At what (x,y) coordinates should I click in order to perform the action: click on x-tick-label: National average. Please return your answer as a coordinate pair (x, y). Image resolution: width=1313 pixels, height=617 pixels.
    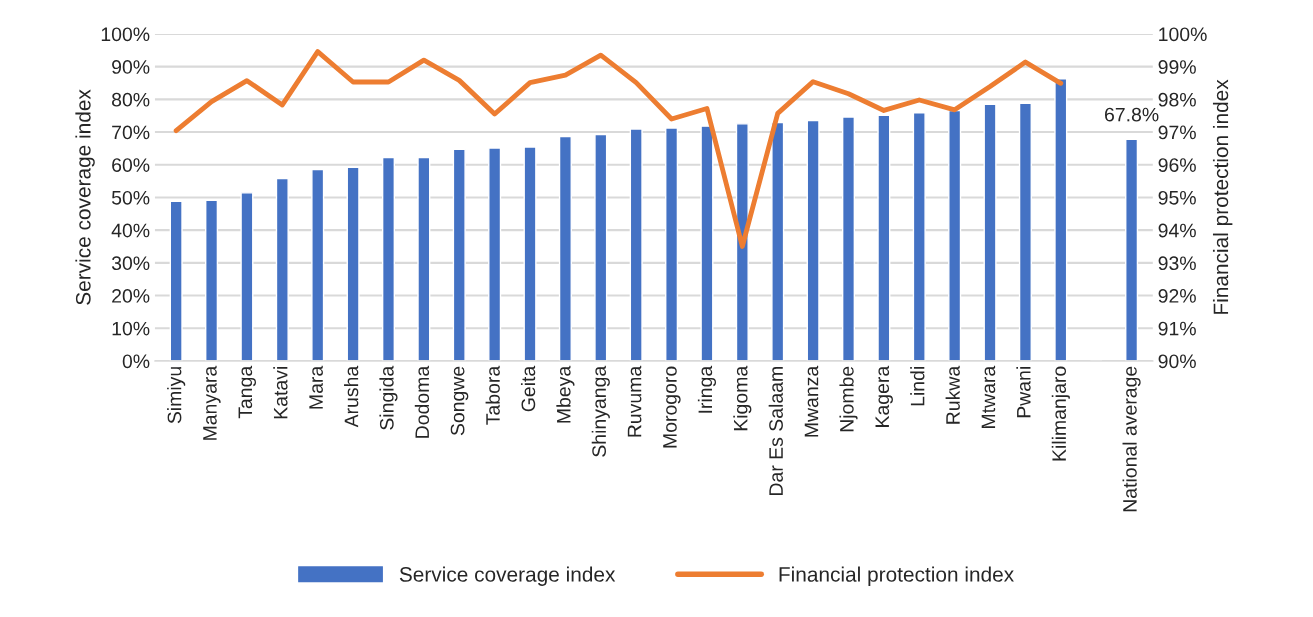
    Looking at the image, I should click on (1131, 439).